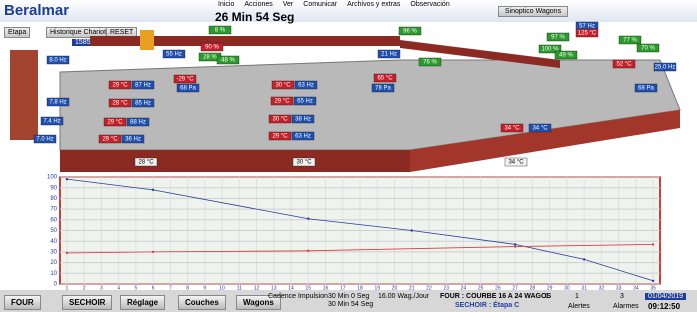 The image size is (697, 312). I want to click on count: 3, so click(622, 296).